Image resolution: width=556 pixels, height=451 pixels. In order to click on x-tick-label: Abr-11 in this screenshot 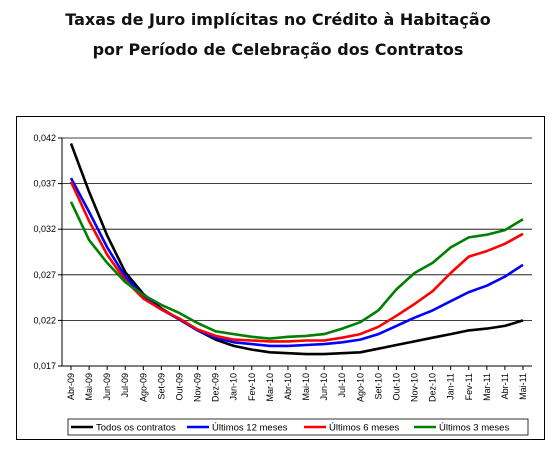, I will do `click(505, 386)`.